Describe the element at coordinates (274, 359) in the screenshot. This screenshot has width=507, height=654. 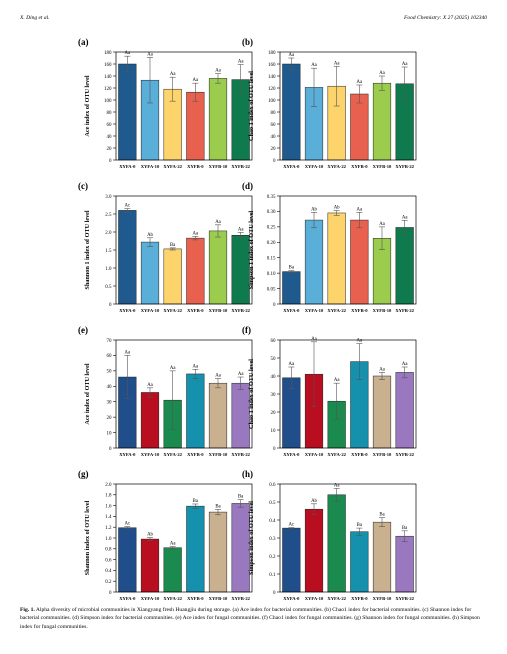
I see `y-tick-label: 50` at that location.